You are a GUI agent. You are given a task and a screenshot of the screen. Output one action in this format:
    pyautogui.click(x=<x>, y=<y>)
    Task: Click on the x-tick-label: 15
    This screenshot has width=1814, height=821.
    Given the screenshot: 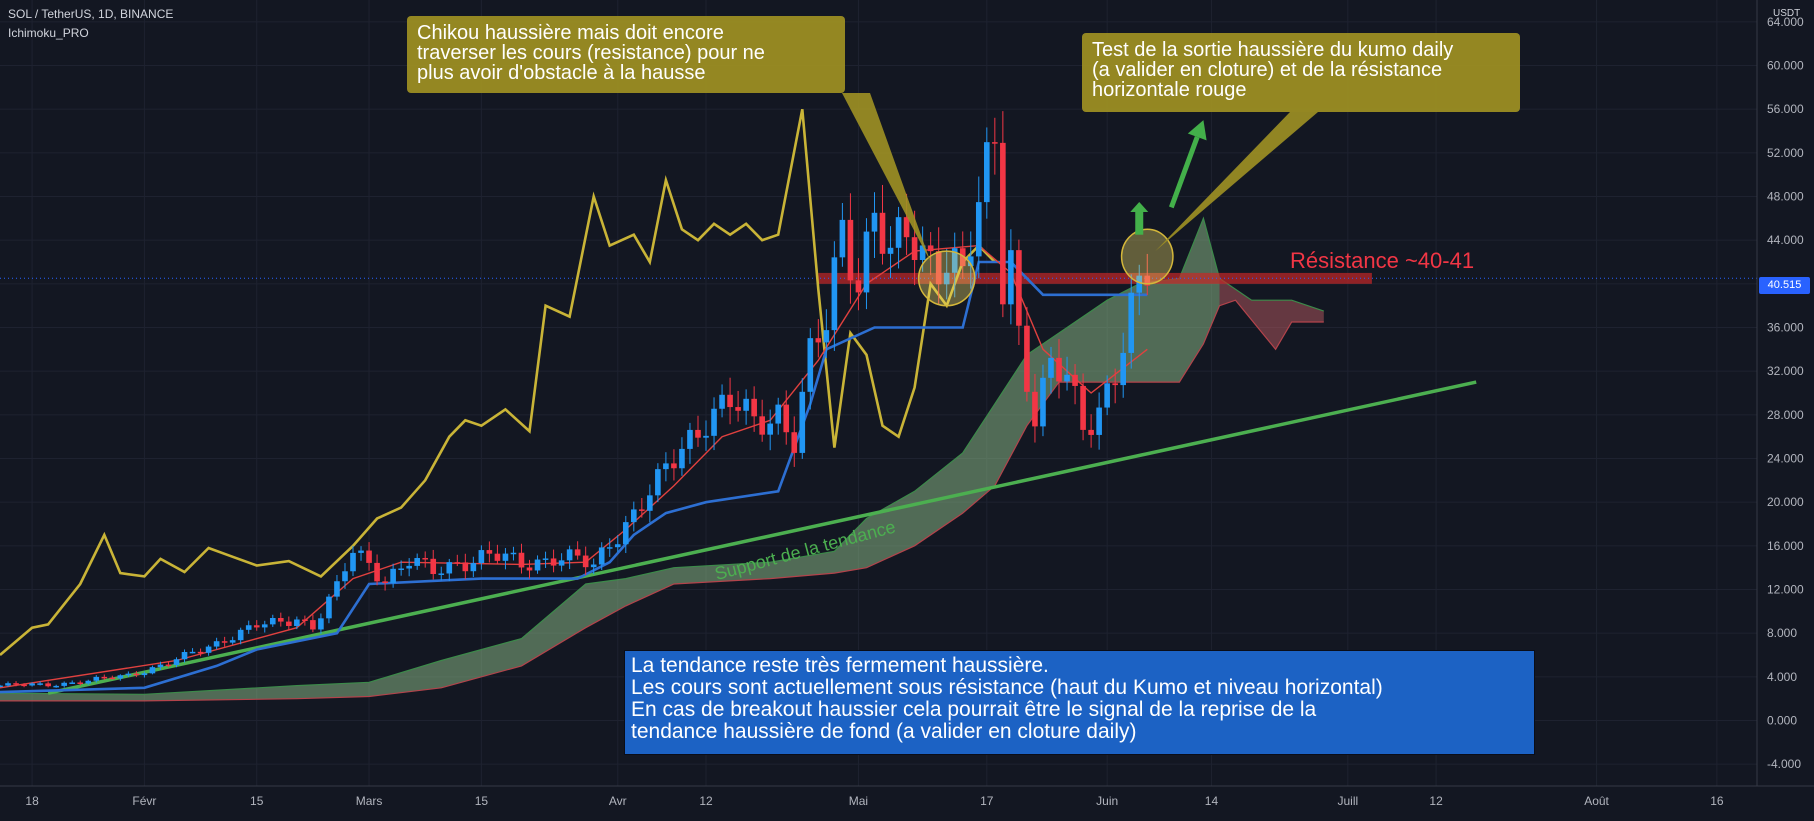 What is the action you would take?
    pyautogui.click(x=257, y=801)
    